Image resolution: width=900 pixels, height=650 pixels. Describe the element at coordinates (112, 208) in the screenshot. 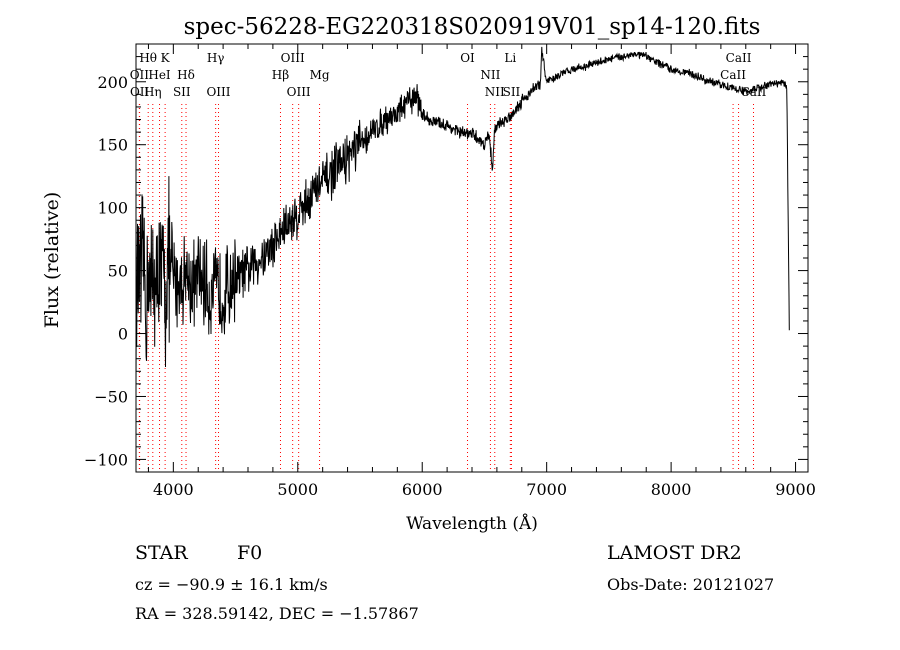

I see `y-tick-label: 100` at that location.